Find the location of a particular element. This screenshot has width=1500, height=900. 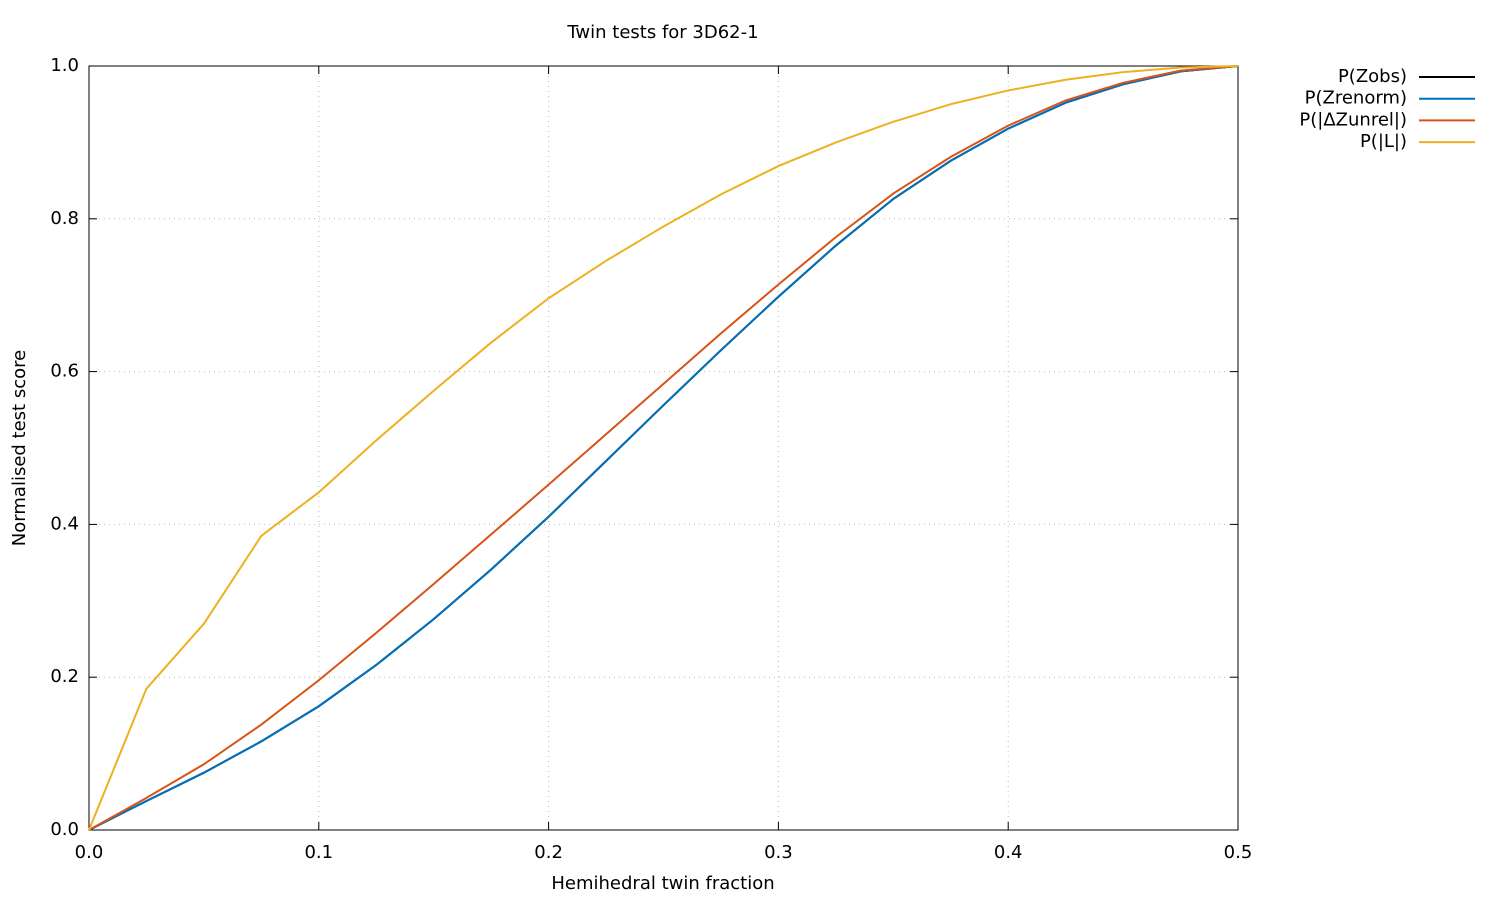

y-tick-label: 0.8 is located at coordinates (64, 218).